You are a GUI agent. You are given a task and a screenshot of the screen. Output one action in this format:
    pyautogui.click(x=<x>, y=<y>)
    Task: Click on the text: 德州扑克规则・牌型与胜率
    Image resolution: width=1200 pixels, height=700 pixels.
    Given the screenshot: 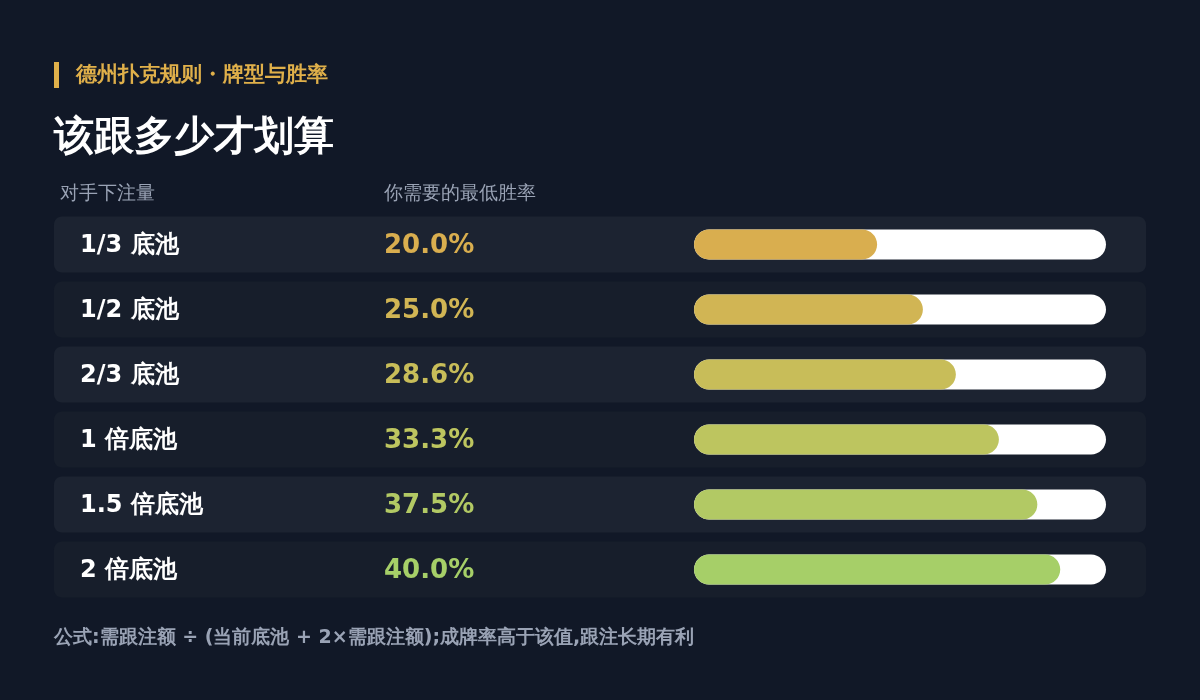 What is the action you would take?
    pyautogui.click(x=201, y=74)
    